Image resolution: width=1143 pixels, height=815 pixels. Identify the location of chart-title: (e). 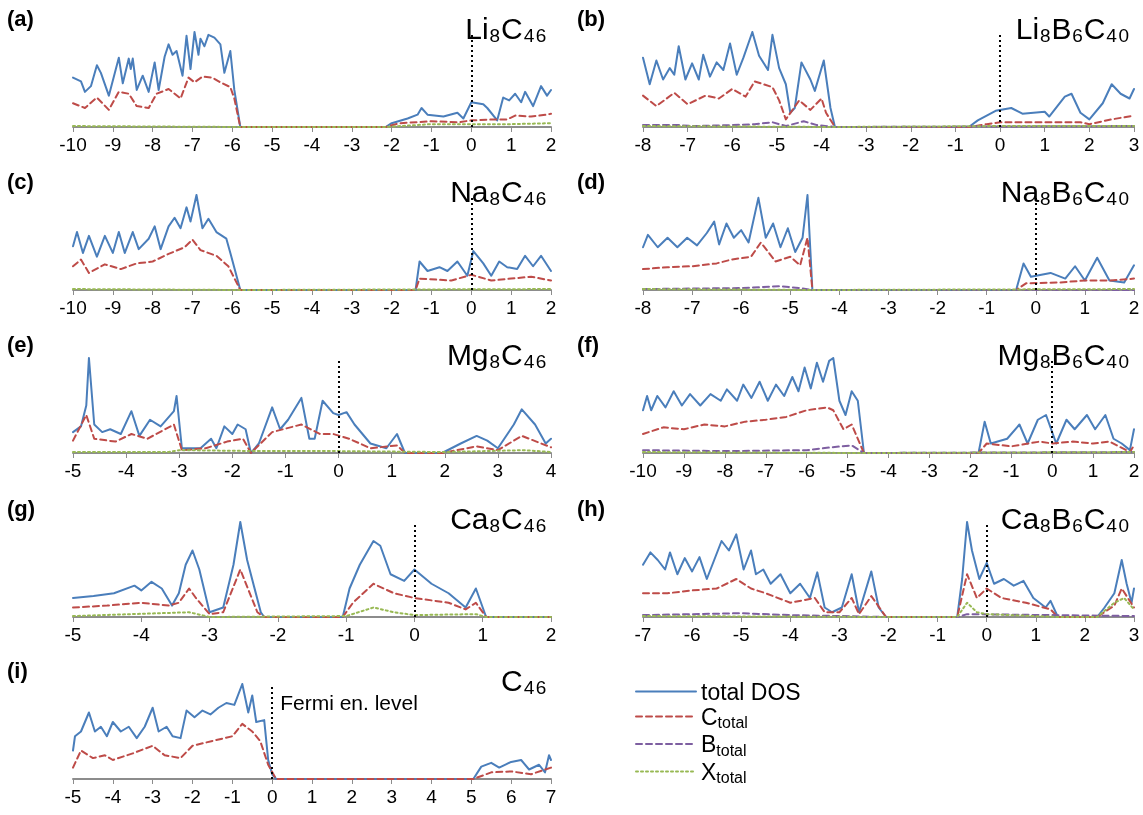
(20, 344).